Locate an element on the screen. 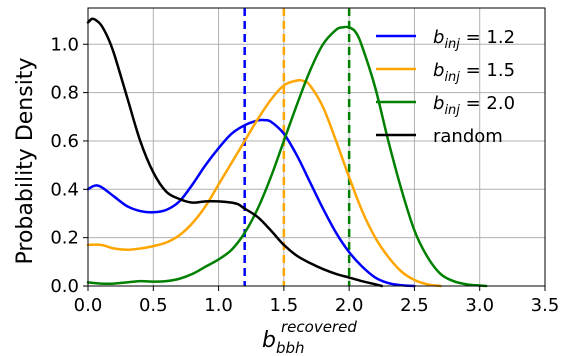 The height and width of the screenshot is (356, 561). x-tick-label: 0.0 is located at coordinates (88, 305).